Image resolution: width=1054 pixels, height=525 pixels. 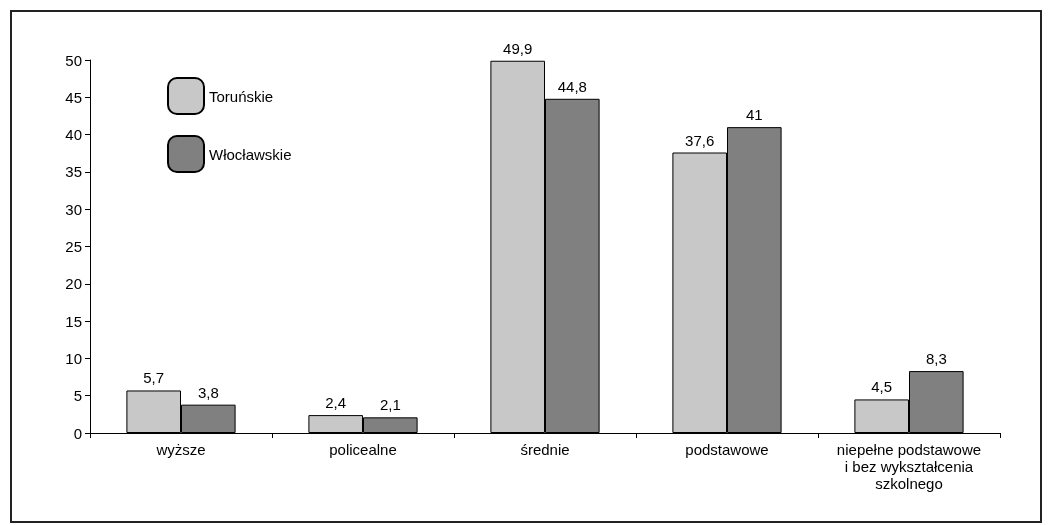 I want to click on data-label: 44,8, so click(x=572, y=86).